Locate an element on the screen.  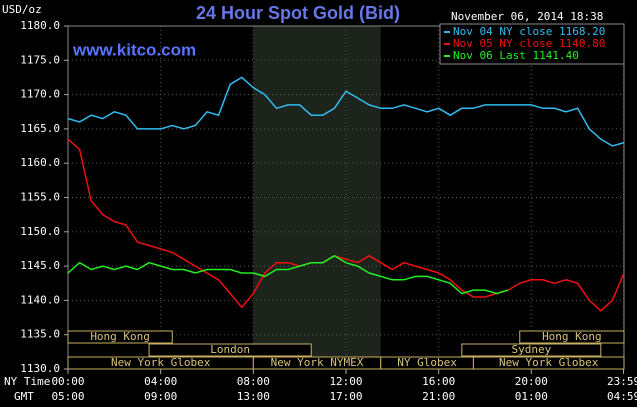
y-tick-label: 1165.0 is located at coordinates (40, 128).